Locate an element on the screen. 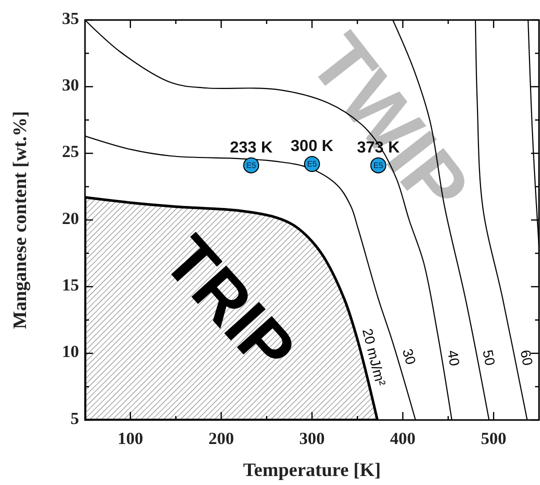  text: 60 is located at coordinates (527, 357).